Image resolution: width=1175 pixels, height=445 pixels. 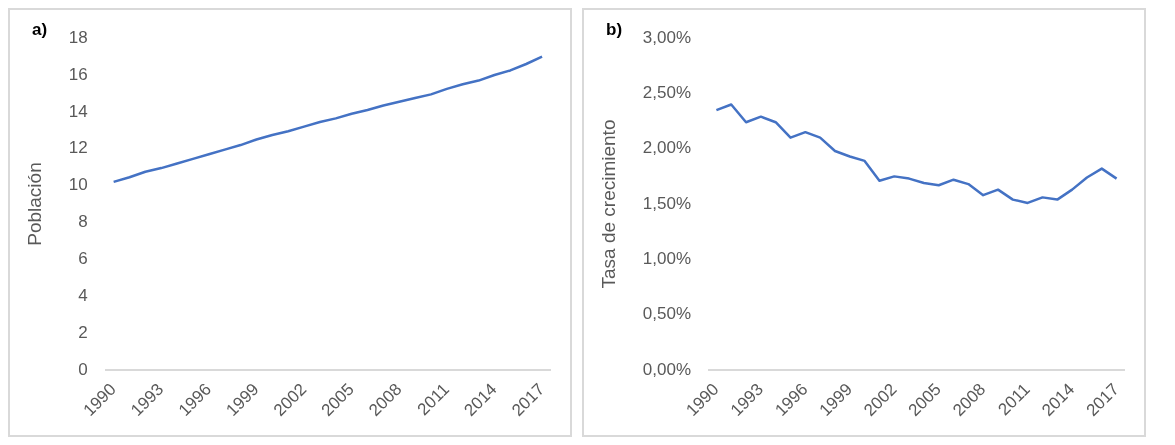 I want to click on y-tick-label: 0,00%, so click(x=666, y=369).